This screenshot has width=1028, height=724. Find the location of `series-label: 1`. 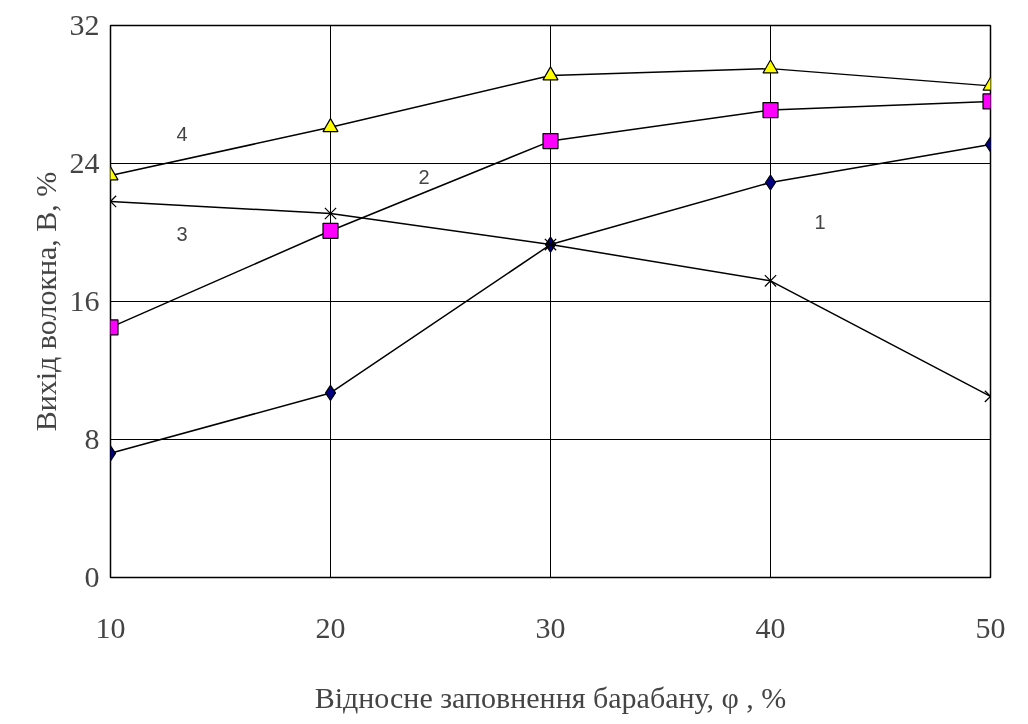

series-label: 1 is located at coordinates (820, 222).